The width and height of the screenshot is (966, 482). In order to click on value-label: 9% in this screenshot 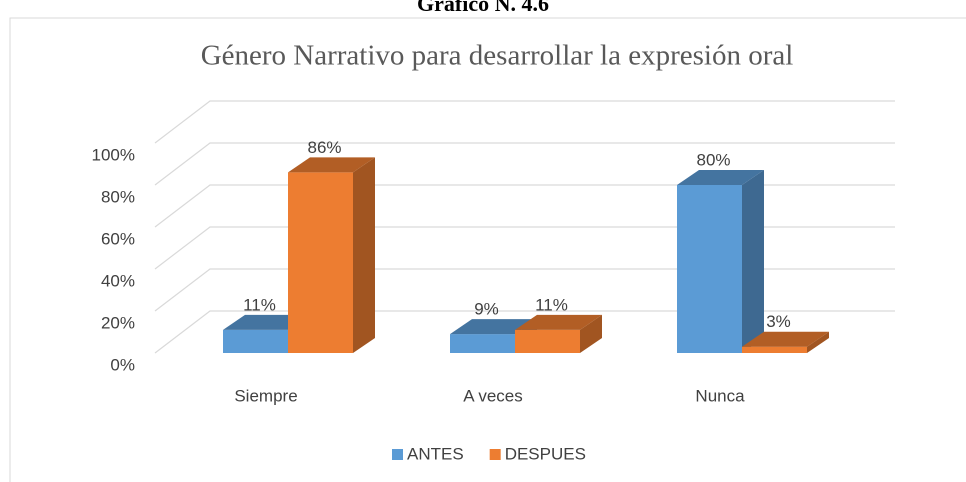, I will do `click(486, 309)`.